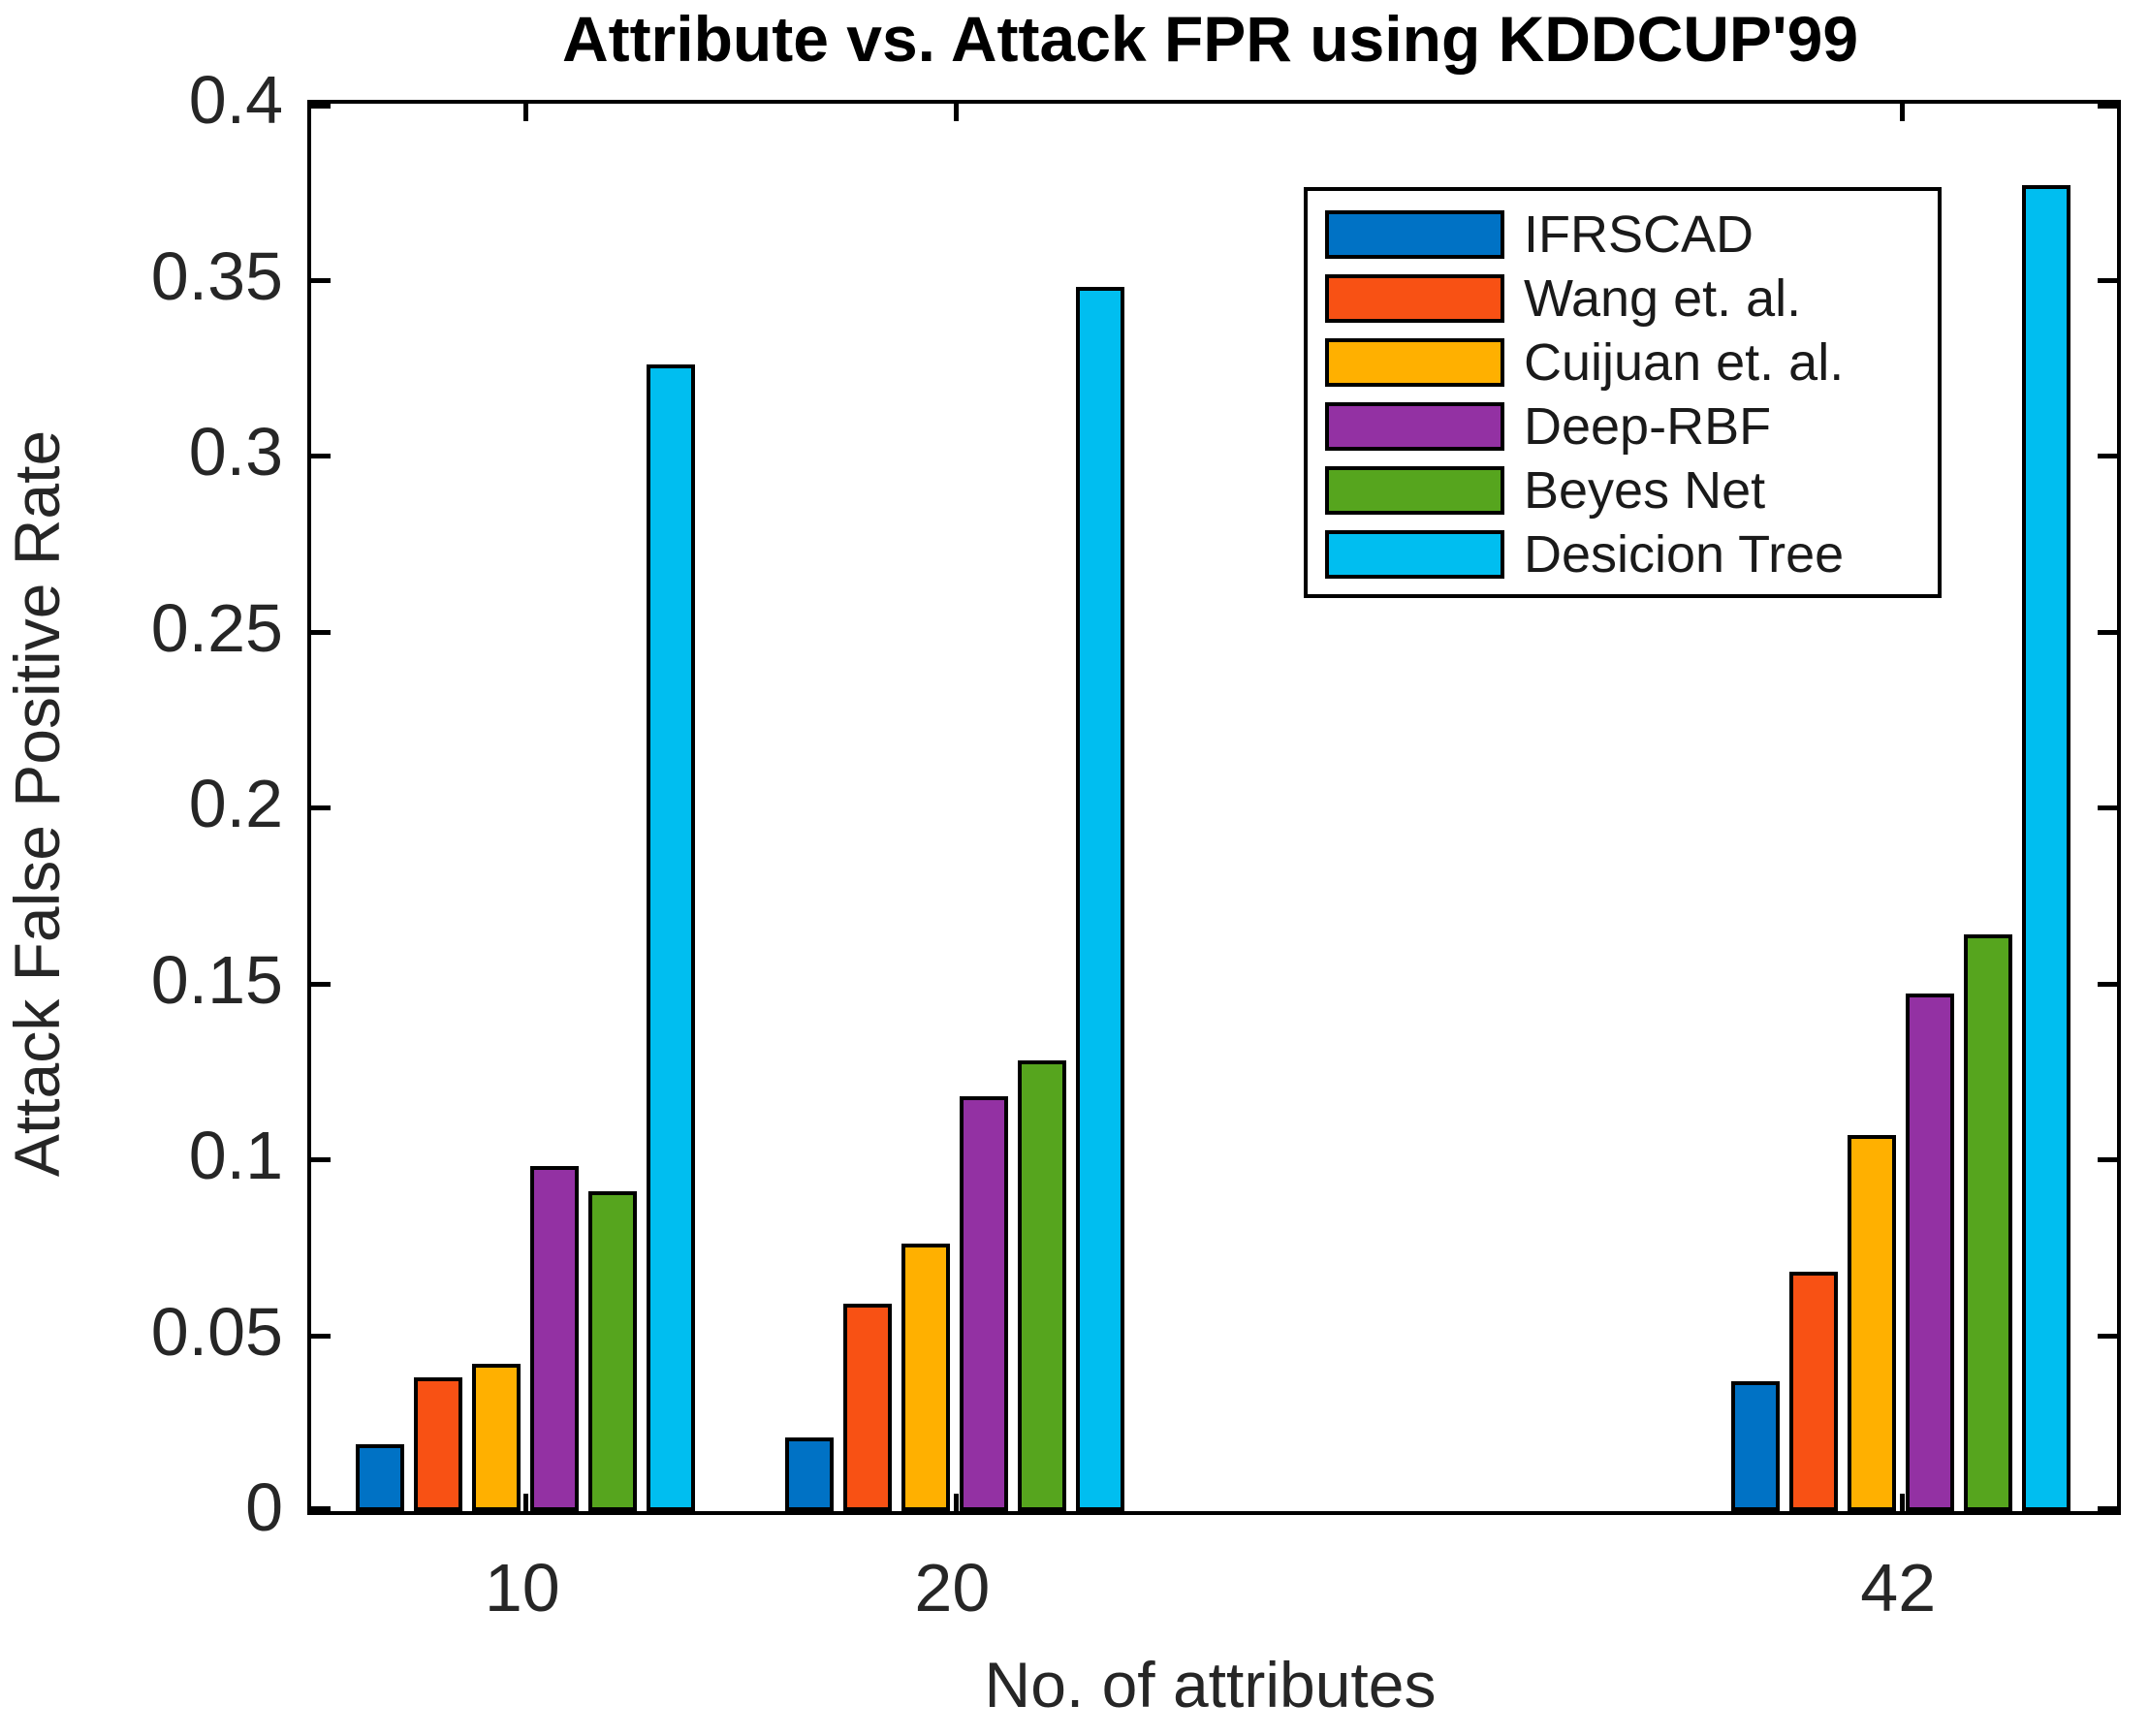 Image resolution: width=2149 pixels, height=1736 pixels. I want to click on legend-swatch-ifrscad, so click(1414, 234).